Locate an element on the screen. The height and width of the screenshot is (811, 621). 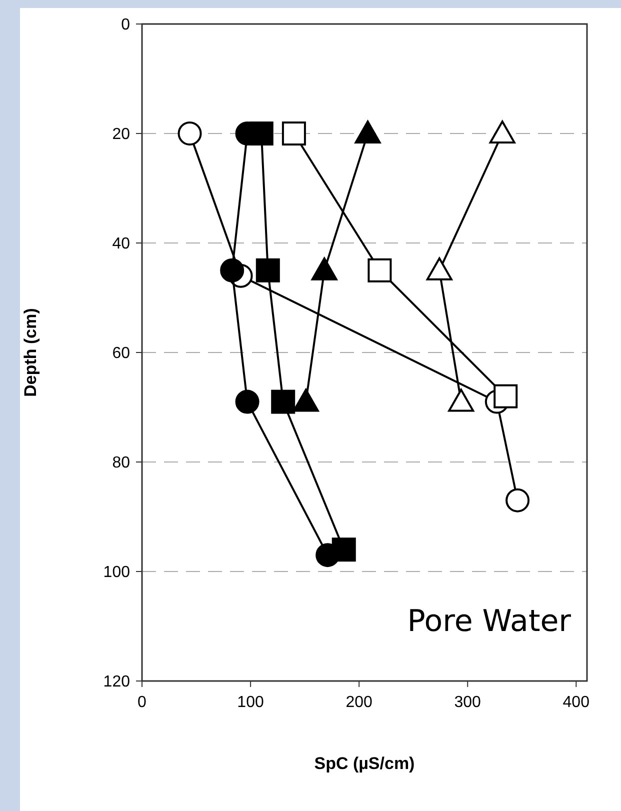
y-tick-label: 20 is located at coordinates (121, 135).